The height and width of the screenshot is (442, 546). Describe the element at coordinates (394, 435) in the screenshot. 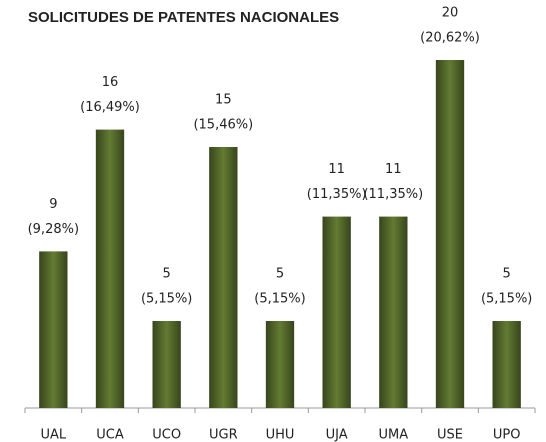

I see `x-tick-label: UMA` at that location.